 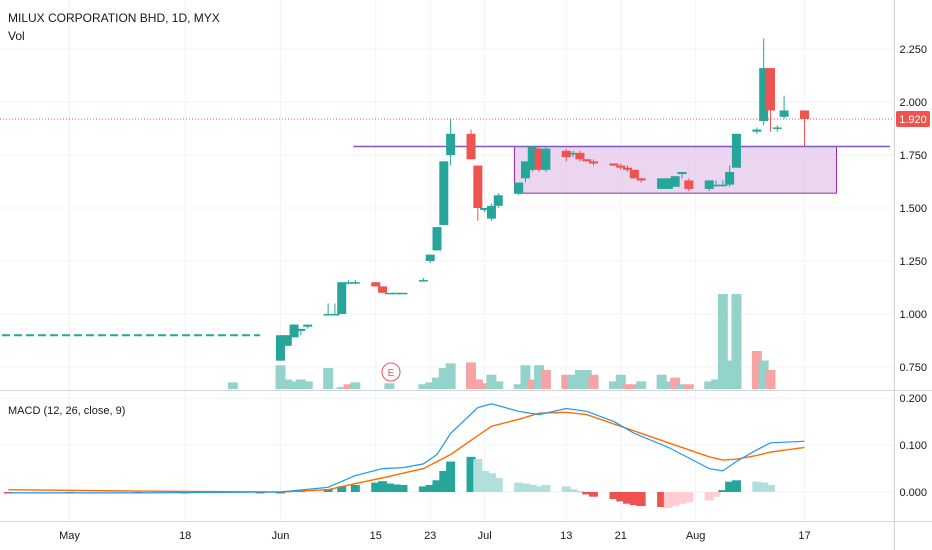 What do you see at coordinates (913, 399) in the screenshot?
I see `macd-tick-label: 0.200` at bounding box center [913, 399].